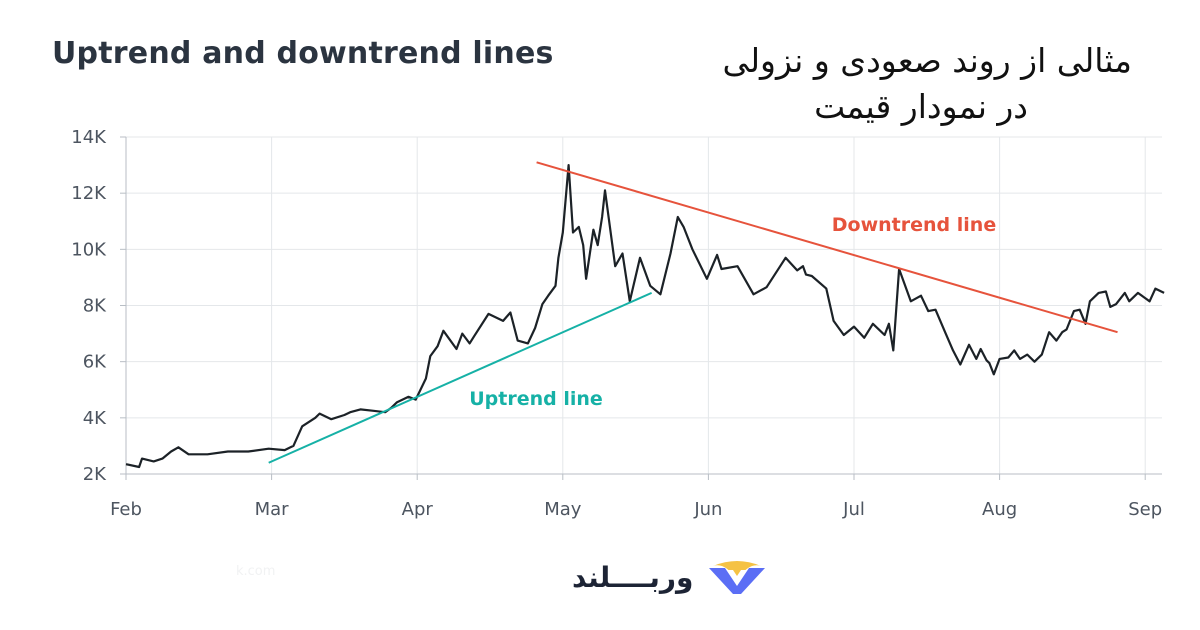 The image size is (1200, 630). Describe the element at coordinates (853, 509) in the screenshot. I see `x-tick-label-5: Jul` at that location.